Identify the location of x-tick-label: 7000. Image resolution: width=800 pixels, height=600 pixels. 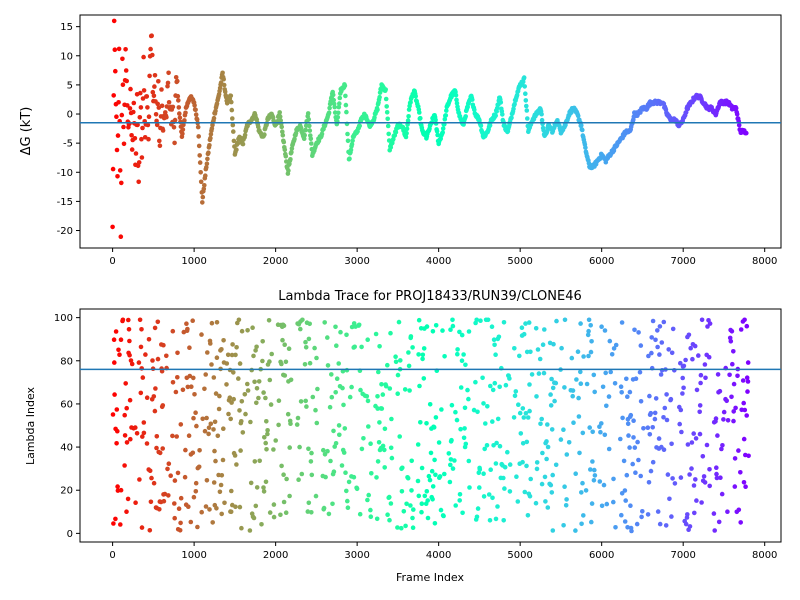
(682, 555).